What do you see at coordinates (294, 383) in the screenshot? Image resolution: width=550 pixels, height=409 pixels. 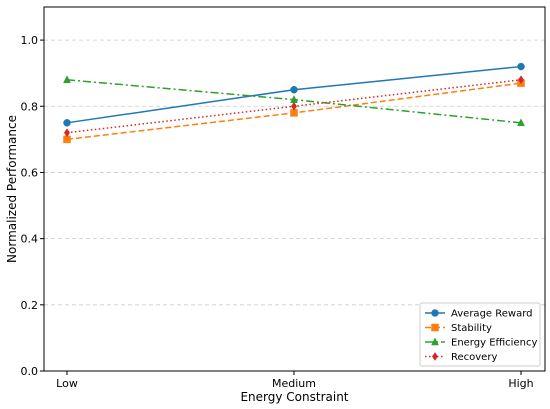 I see `x-tick-label: Medium` at bounding box center [294, 383].